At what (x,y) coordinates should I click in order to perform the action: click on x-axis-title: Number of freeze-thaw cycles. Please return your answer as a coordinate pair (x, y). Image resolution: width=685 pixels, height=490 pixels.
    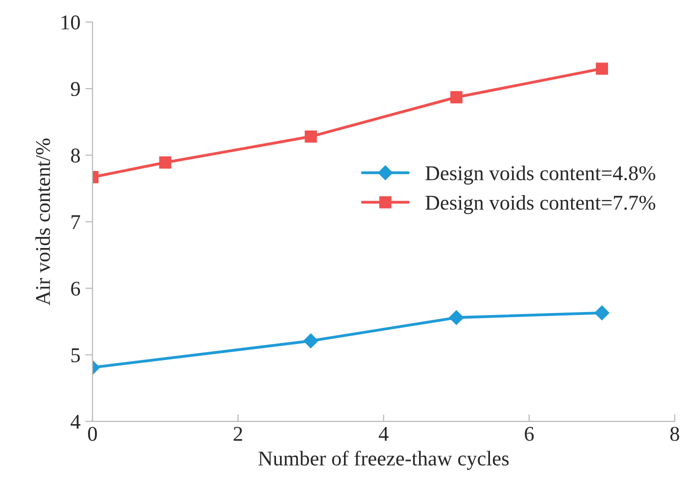
    Looking at the image, I should click on (383, 460).